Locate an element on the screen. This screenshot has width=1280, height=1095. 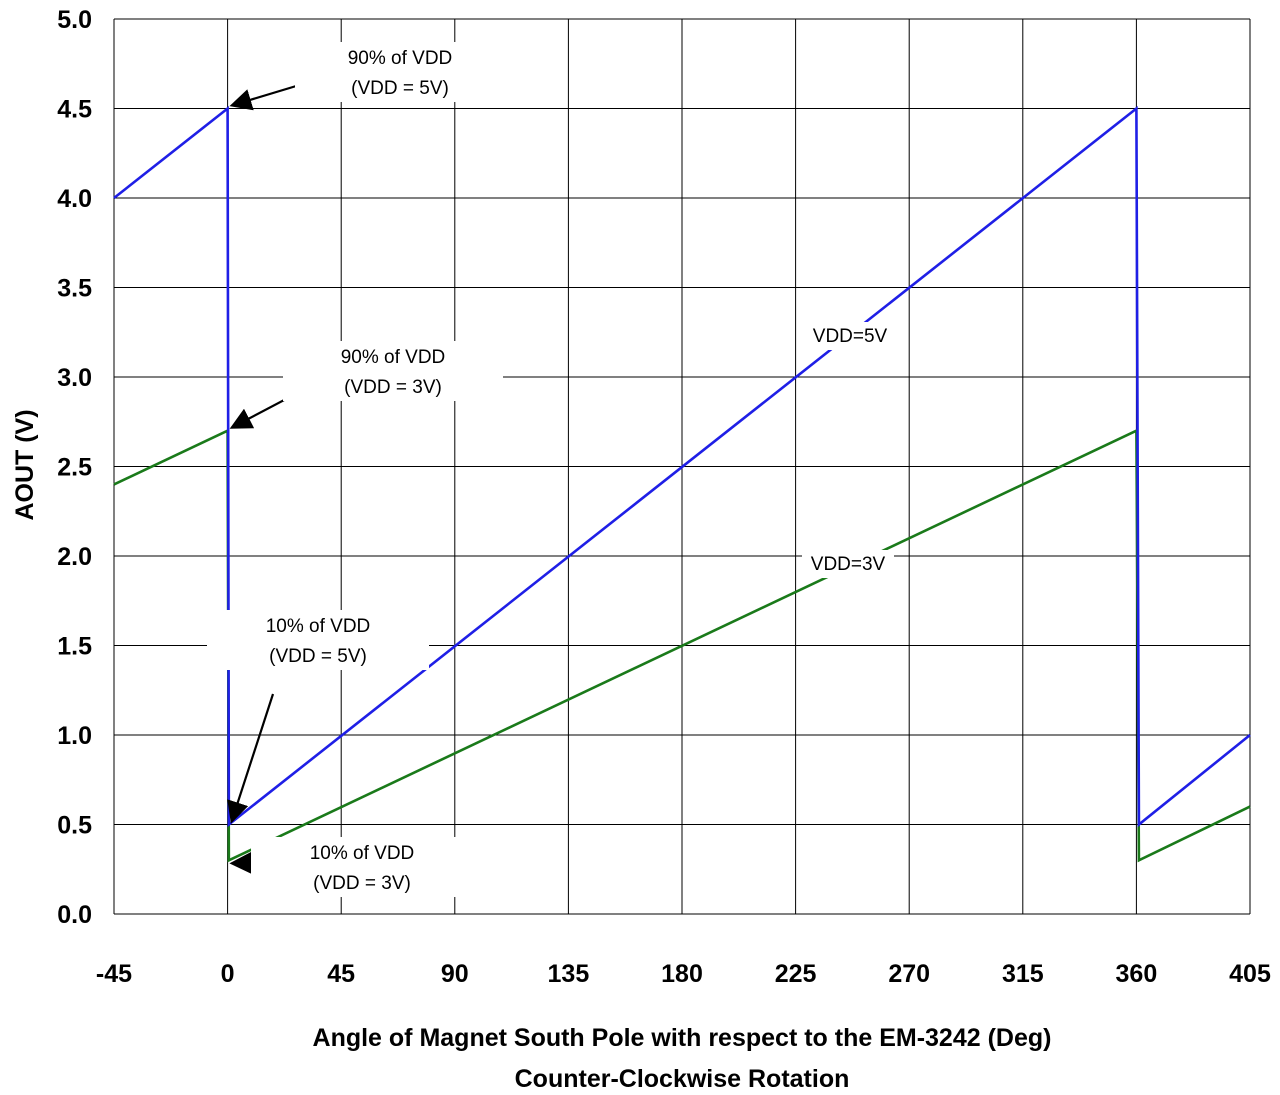
series-label: VDD=3V is located at coordinates (848, 564).